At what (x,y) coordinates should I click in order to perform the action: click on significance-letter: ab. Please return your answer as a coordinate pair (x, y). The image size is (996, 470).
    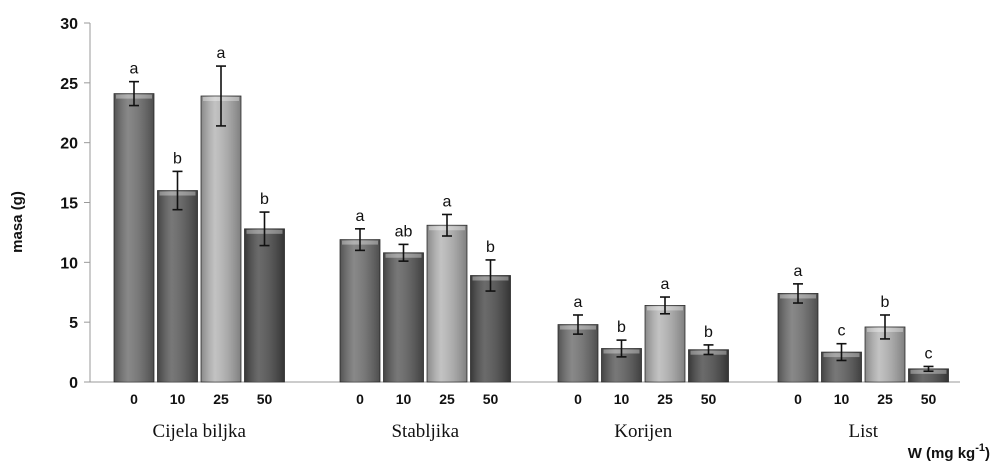
    Looking at the image, I should click on (404, 231).